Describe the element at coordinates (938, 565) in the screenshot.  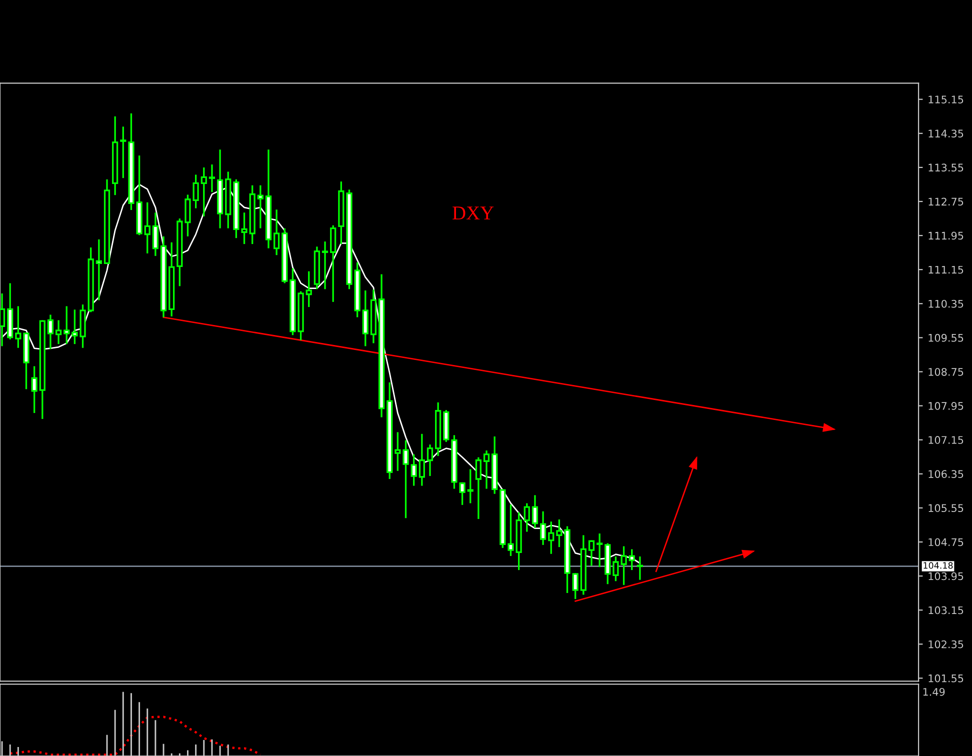
I see `ref-line-label: 104.18` at that location.